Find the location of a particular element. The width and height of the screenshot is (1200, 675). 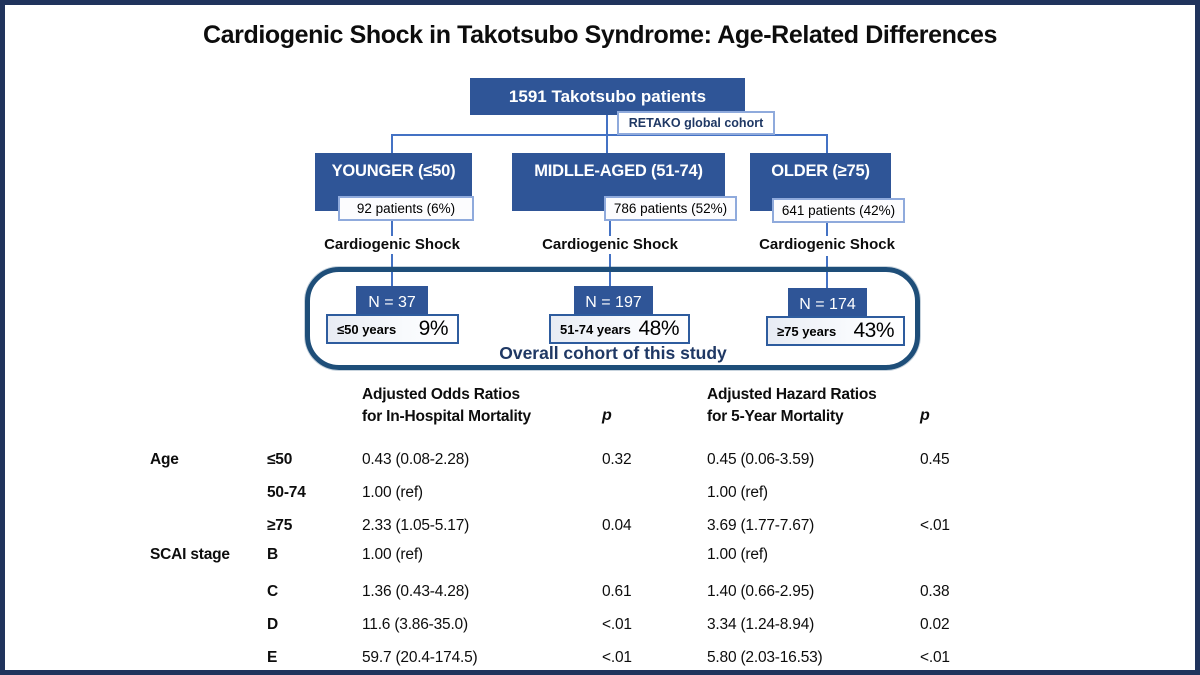

cell-category: D is located at coordinates (272, 624).